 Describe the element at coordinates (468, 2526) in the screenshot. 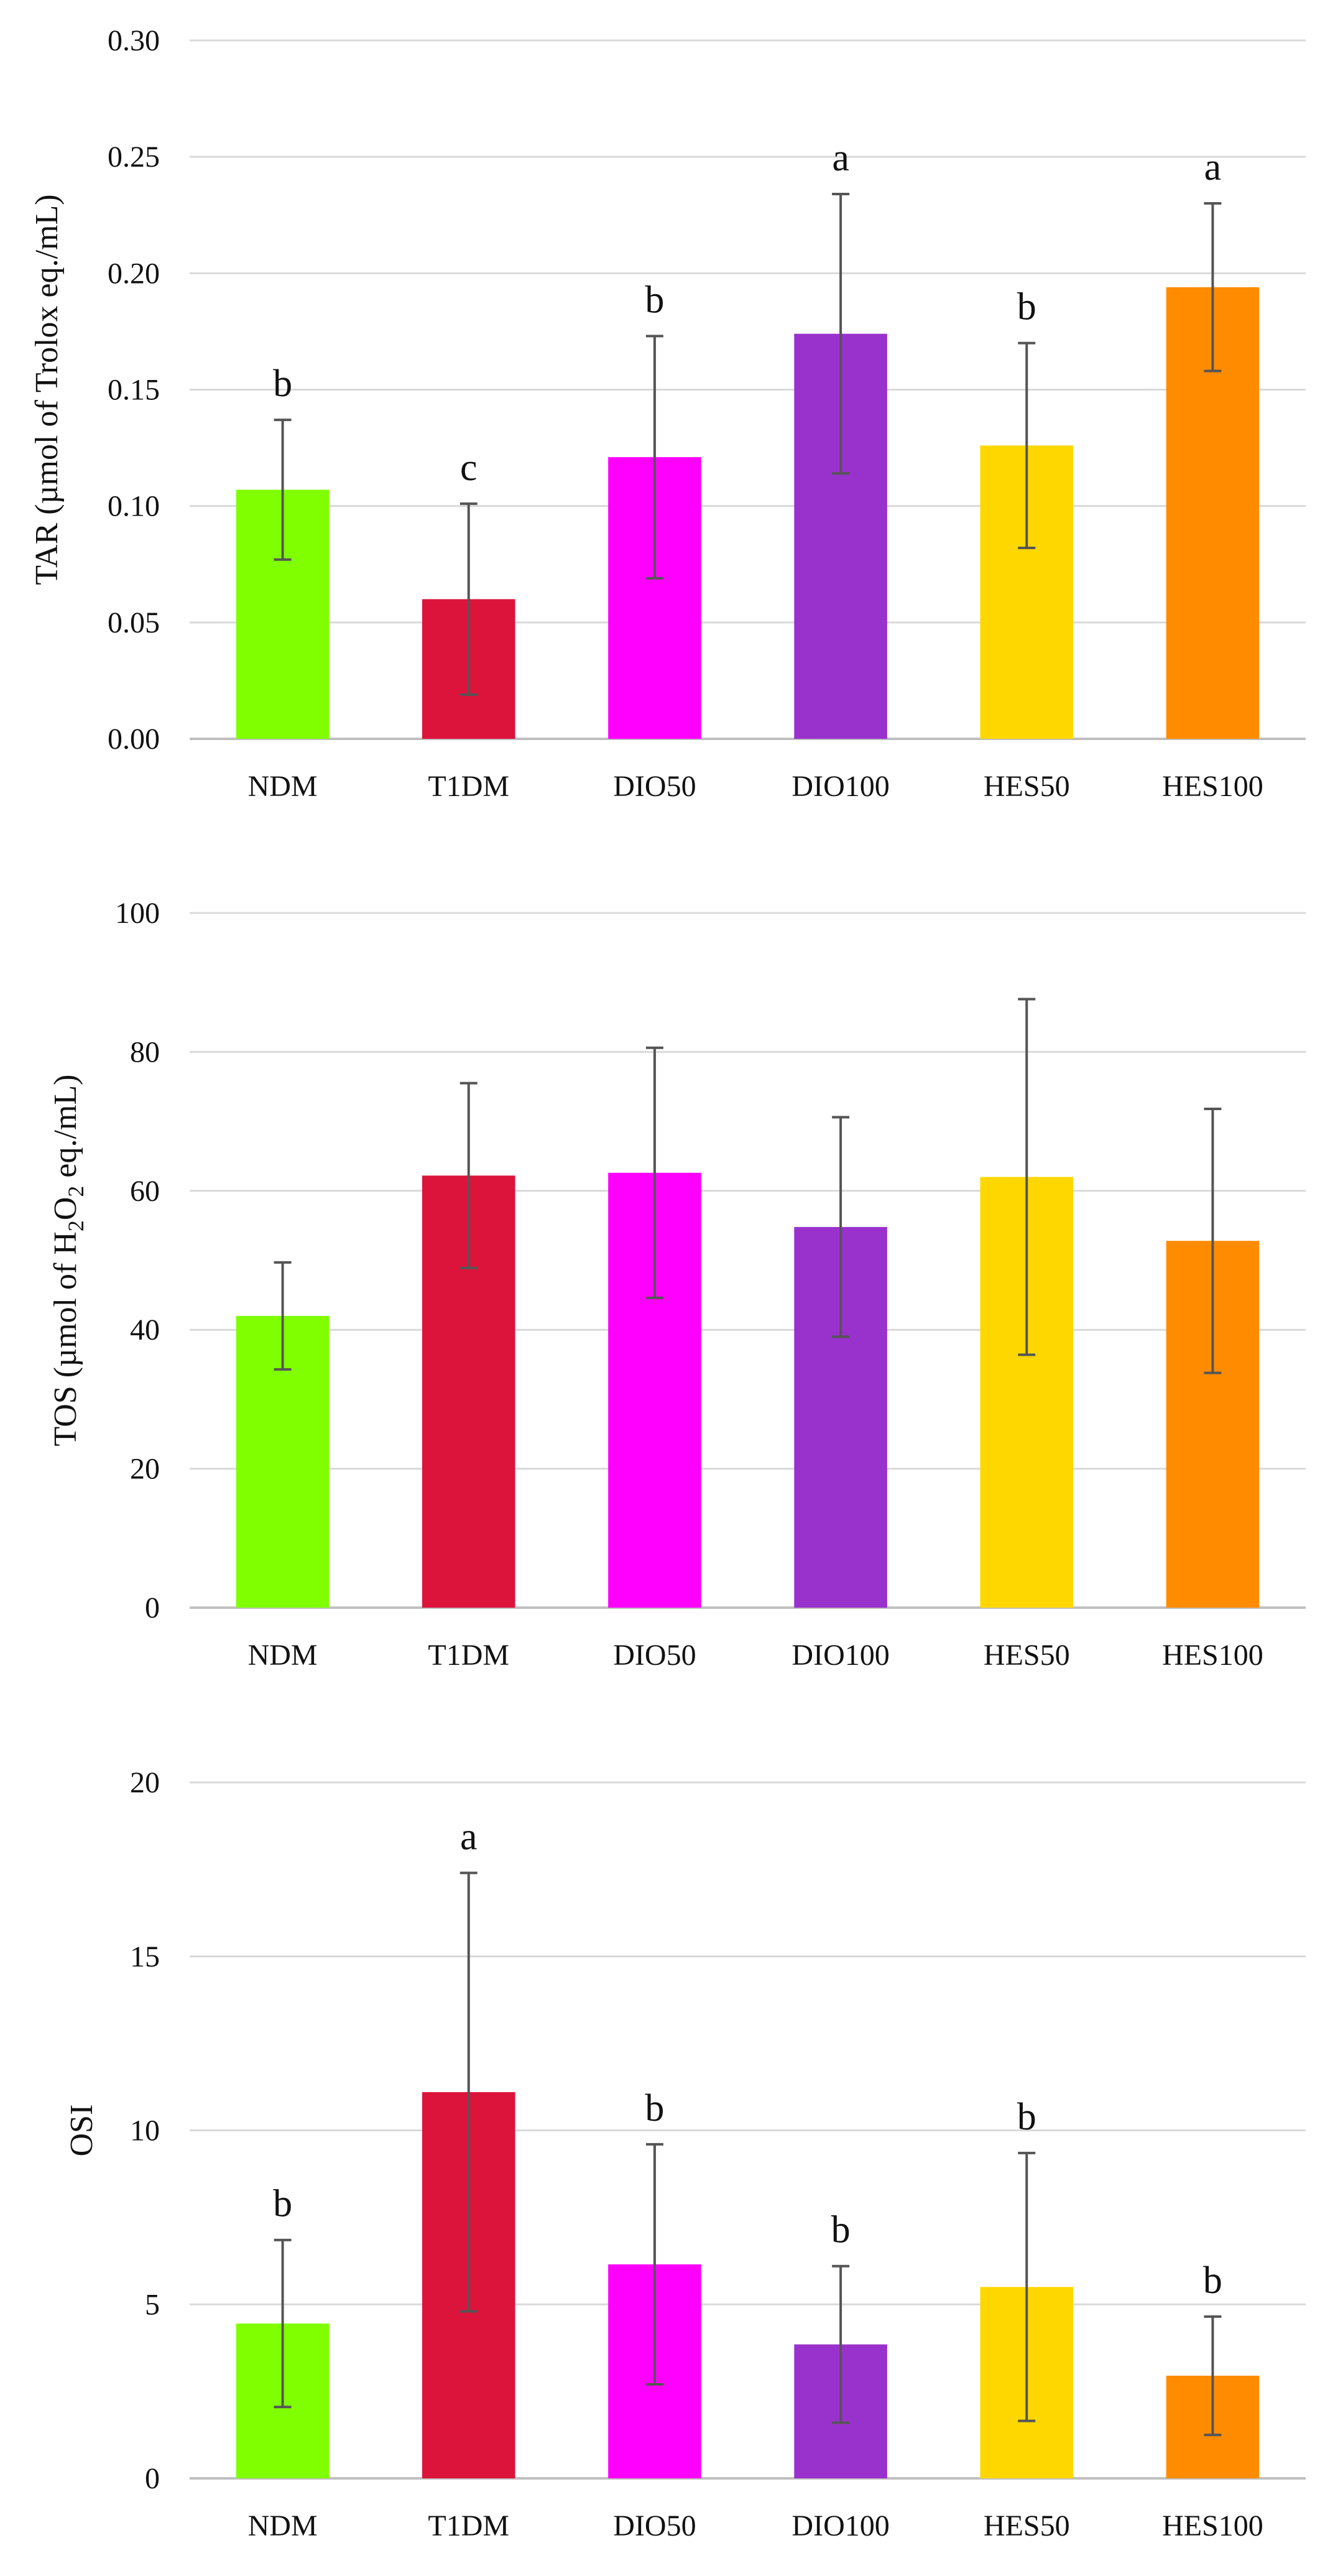

I see `osi-xtick-label: T1DM` at that location.